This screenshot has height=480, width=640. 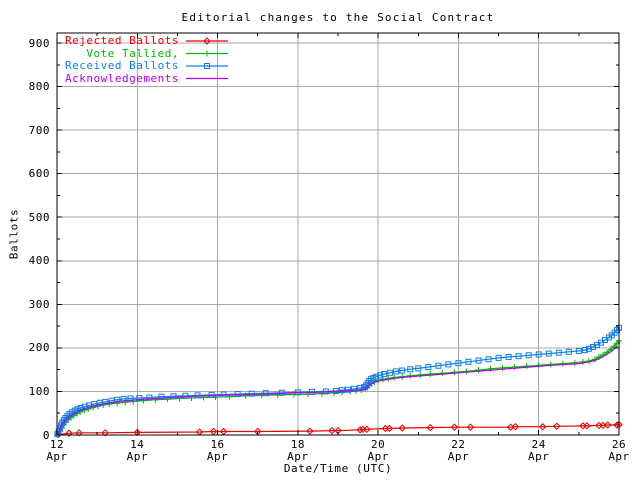 I want to click on legend-label-rejected-ballots: Rejected Ballots, so click(x=122, y=40).